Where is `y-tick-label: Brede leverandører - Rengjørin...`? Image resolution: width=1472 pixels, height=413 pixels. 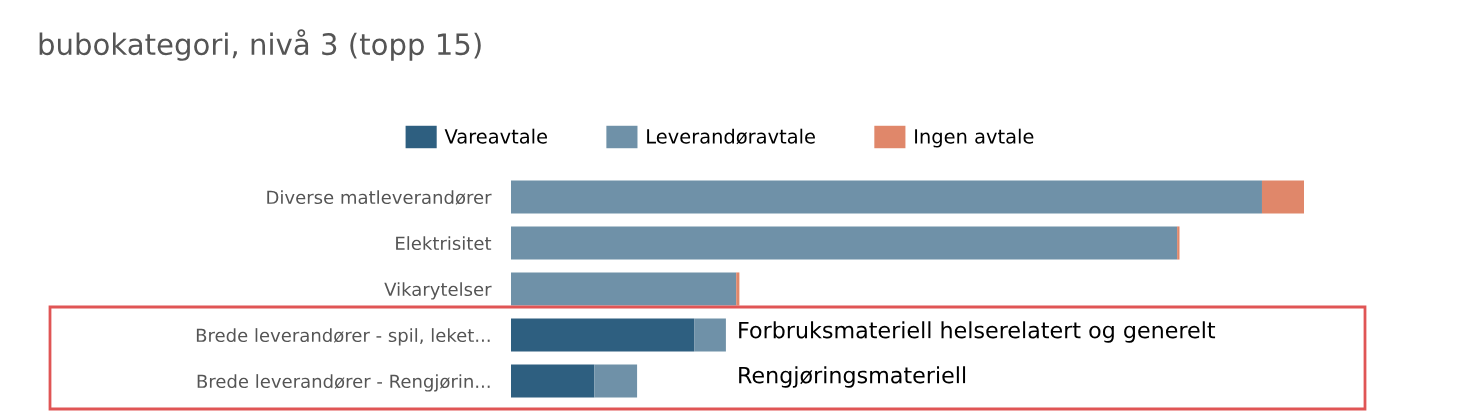 y-tick-label: Brede leverandører - Rengjørin... is located at coordinates (343, 383).